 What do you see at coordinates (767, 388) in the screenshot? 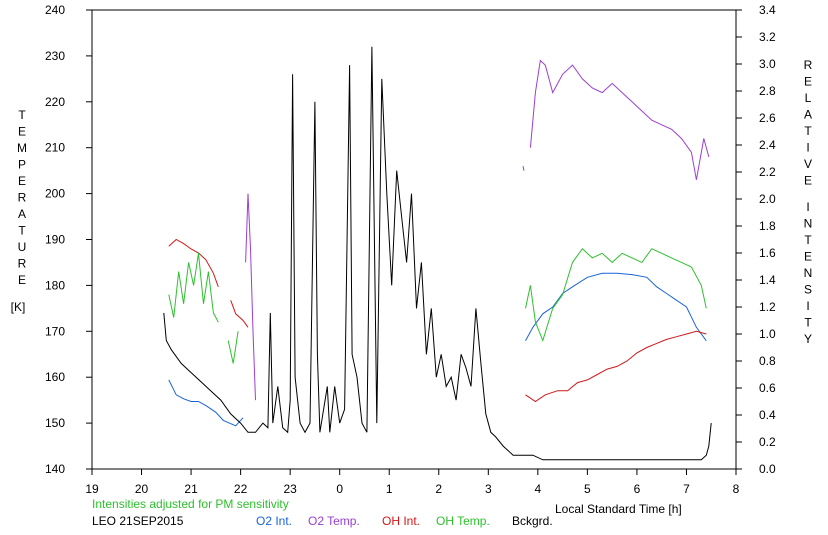
I see `right-tick-label: 0.6` at bounding box center [767, 388].